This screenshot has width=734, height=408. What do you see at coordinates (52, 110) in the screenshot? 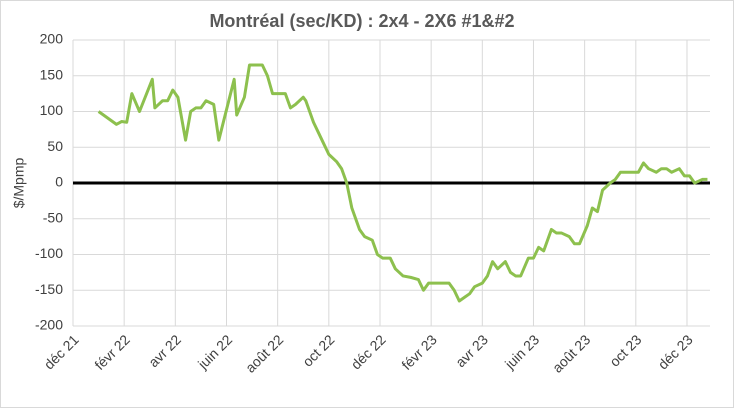
I see `y-tick-label: 100` at bounding box center [52, 110].